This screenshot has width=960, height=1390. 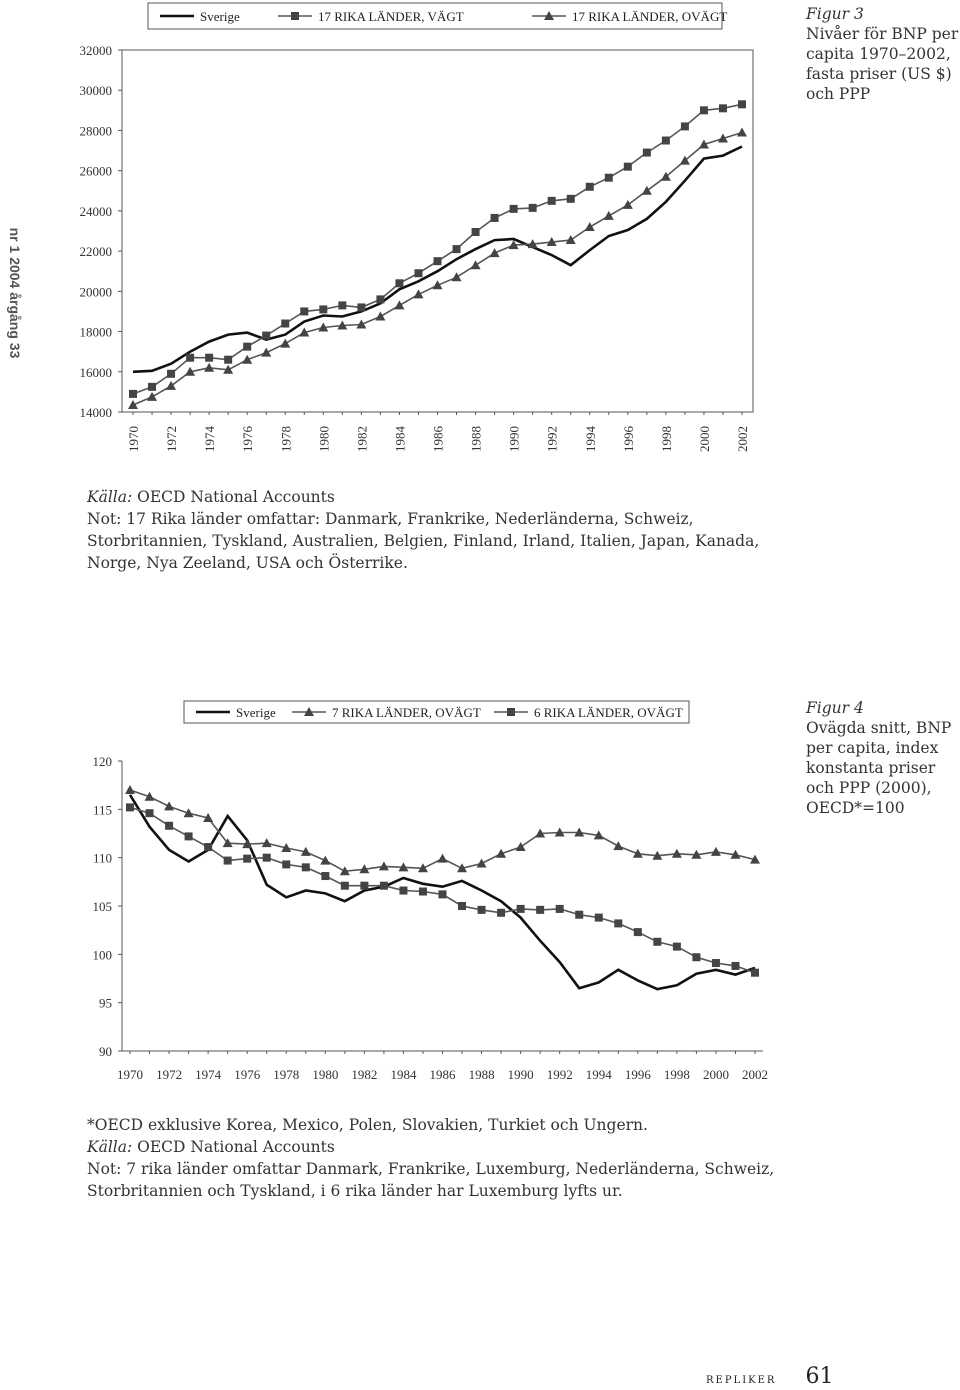 I want to click on fig4-x-tick-label: 1970, so click(x=130, y=1074).